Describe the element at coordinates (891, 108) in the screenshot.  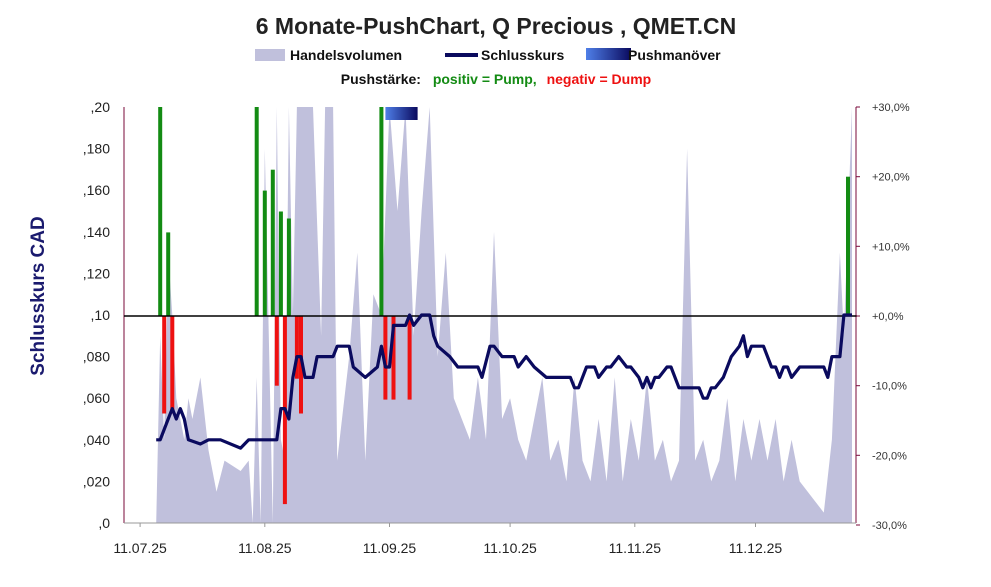
I see `y2-tick-label: +30,0%` at that location.